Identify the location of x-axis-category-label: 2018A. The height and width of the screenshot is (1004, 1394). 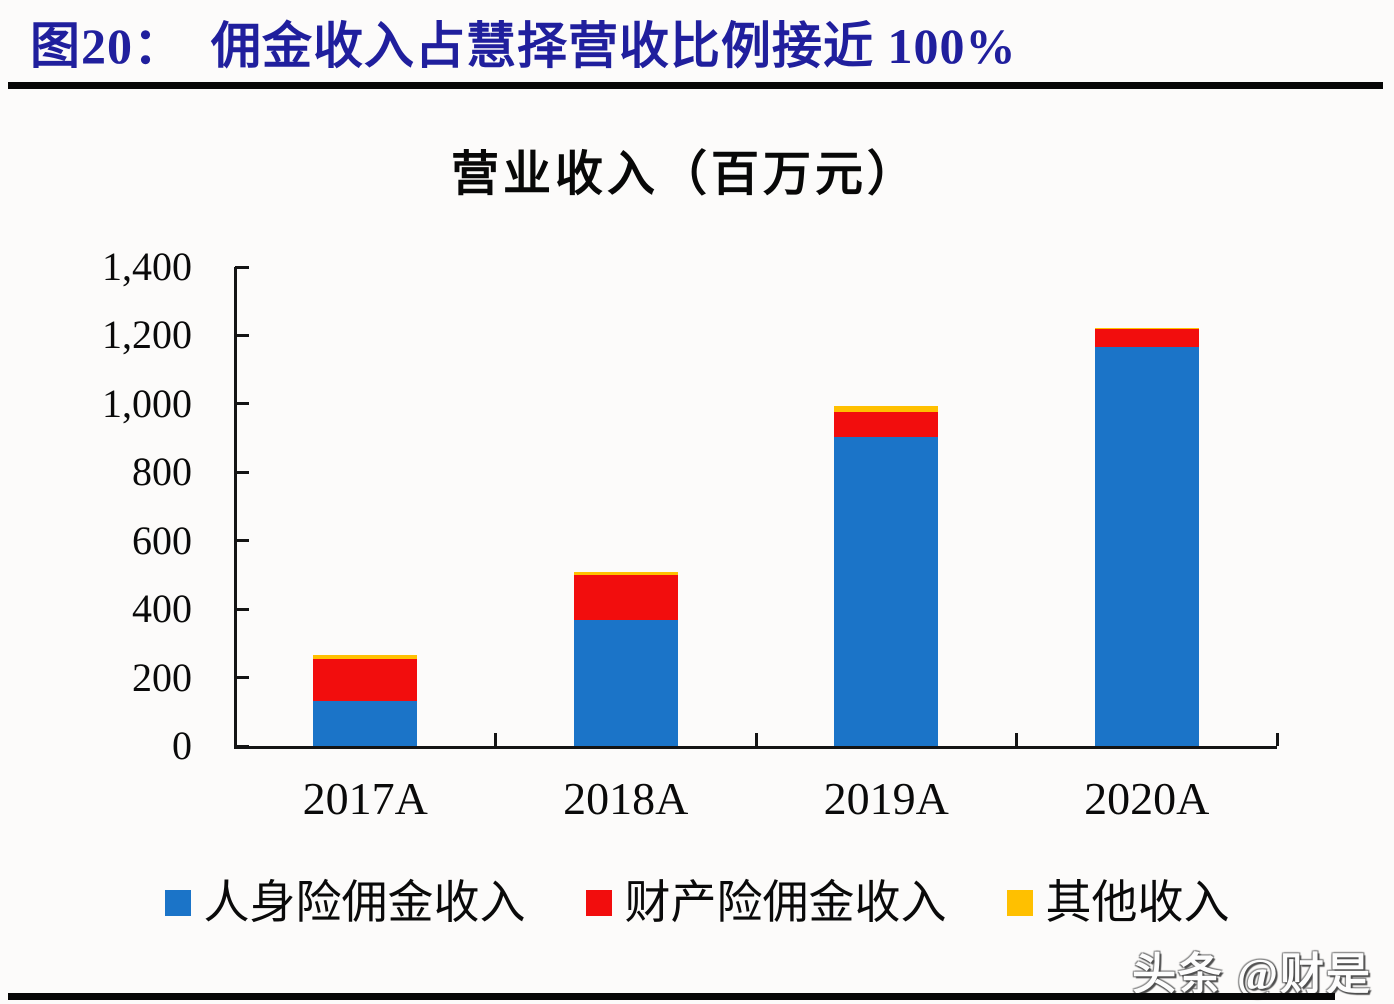
(626, 798).